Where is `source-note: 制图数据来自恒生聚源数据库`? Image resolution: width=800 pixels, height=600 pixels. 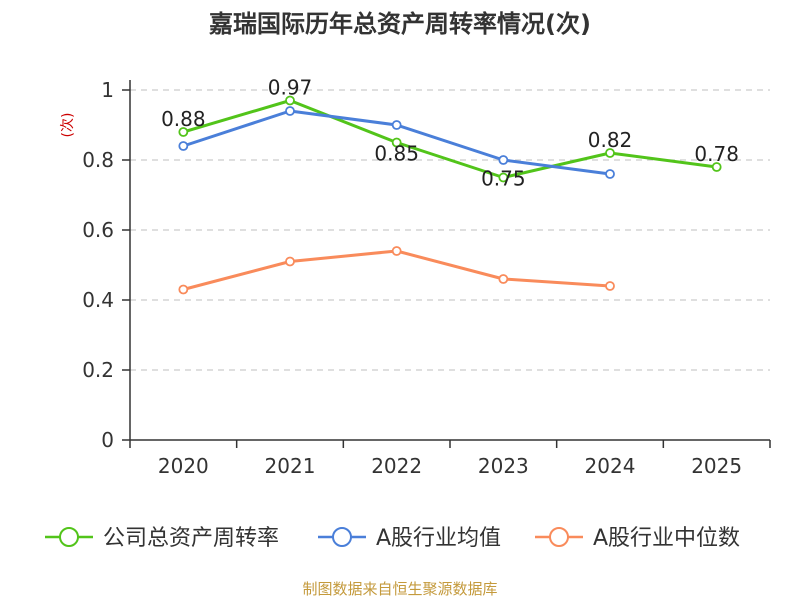 source-note: 制图数据来自恒生聚源数据库 is located at coordinates (399, 589).